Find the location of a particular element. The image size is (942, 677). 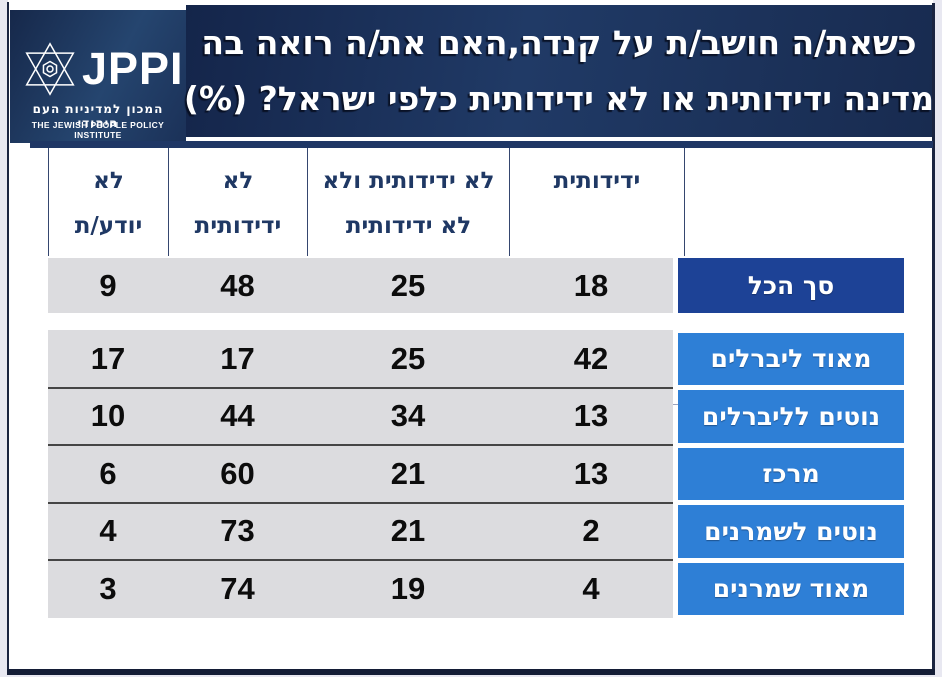

value-lean-liberal-friendly: 13 is located at coordinates (591, 416).